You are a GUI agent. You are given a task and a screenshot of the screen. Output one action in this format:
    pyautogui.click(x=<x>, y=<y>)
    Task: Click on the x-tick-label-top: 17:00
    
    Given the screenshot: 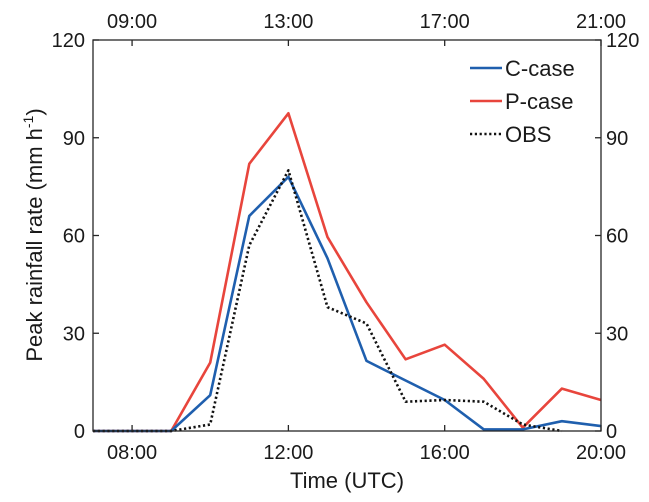 What is the action you would take?
    pyautogui.click(x=445, y=22)
    